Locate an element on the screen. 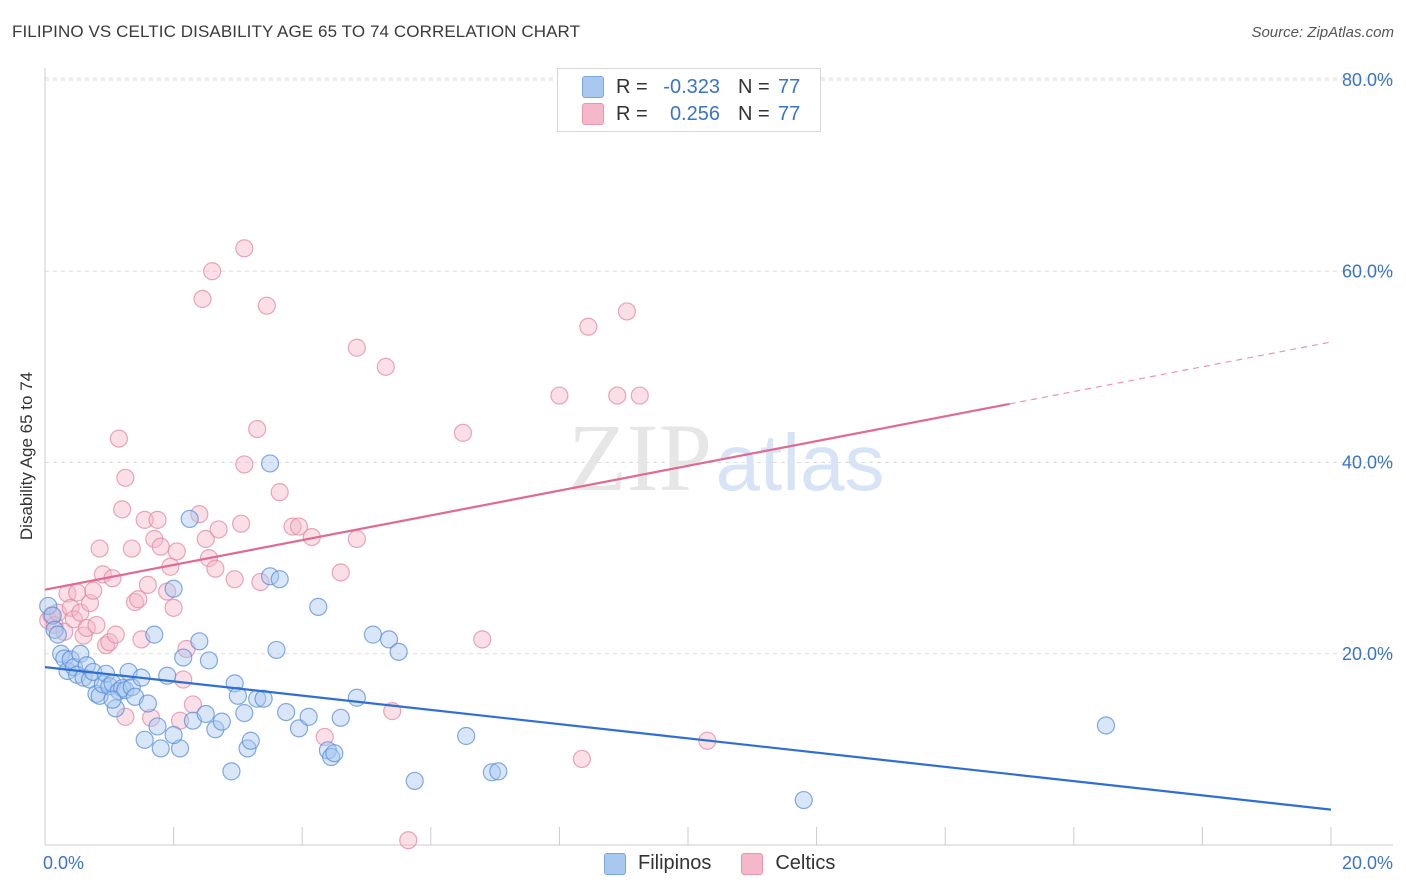 The image size is (1406, 892). legend-r-label: R = is located at coordinates (632, 86).